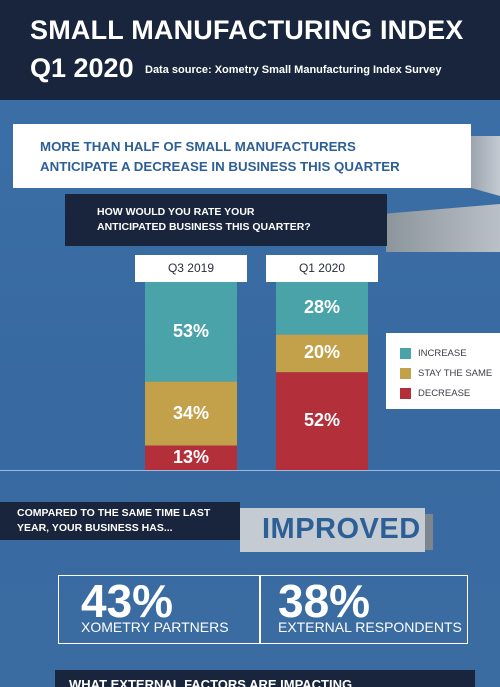 Image resolution: width=500 pixels, height=687 pixels. What do you see at coordinates (247, 30) in the screenshot?
I see `page-title: SMALL MANUFACTURING INDEX` at bounding box center [247, 30].